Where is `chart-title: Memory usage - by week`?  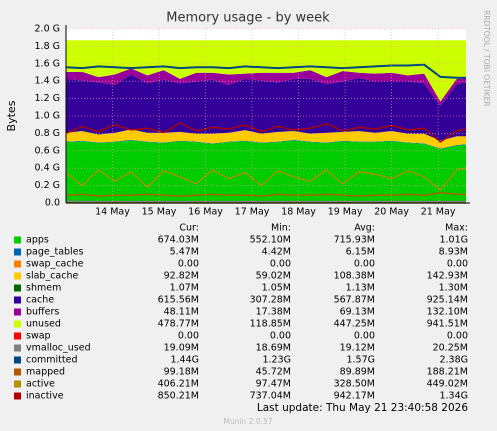 chart-title: Memory usage - by week is located at coordinates (248, 18).